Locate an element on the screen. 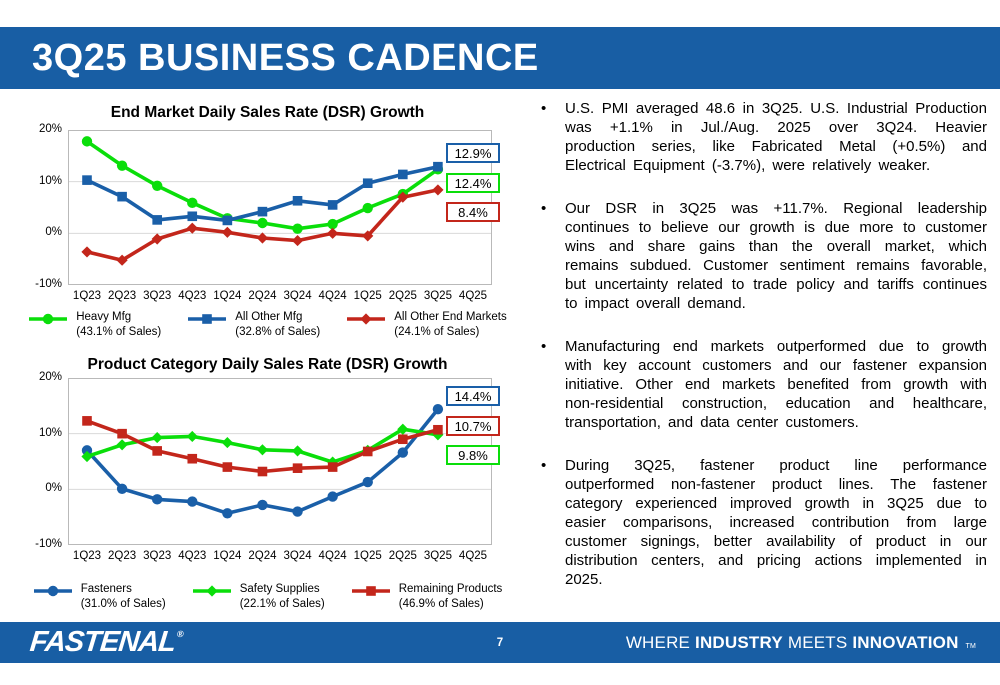 The height and width of the screenshot is (685, 1000). x-tick-label: 4Q25 is located at coordinates (473, 556).